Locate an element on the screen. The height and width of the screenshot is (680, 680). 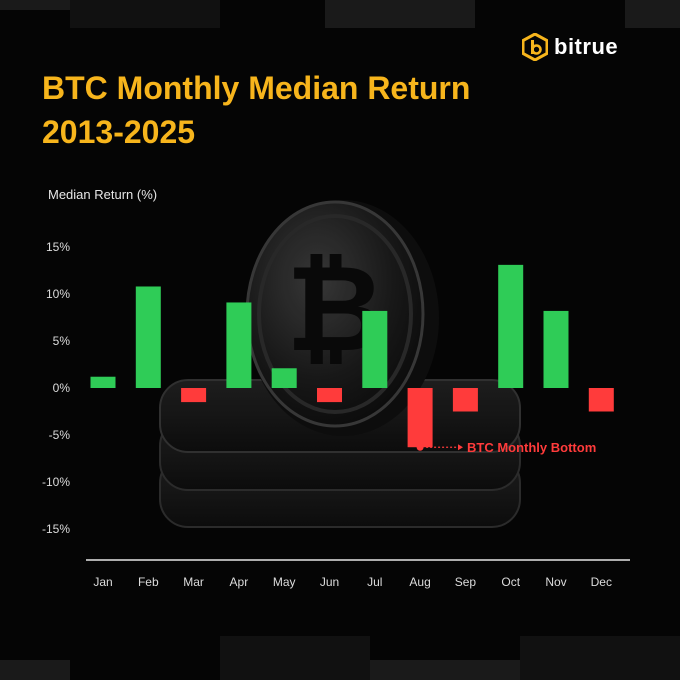
x-tick-label: Jul is located at coordinates (374, 582).